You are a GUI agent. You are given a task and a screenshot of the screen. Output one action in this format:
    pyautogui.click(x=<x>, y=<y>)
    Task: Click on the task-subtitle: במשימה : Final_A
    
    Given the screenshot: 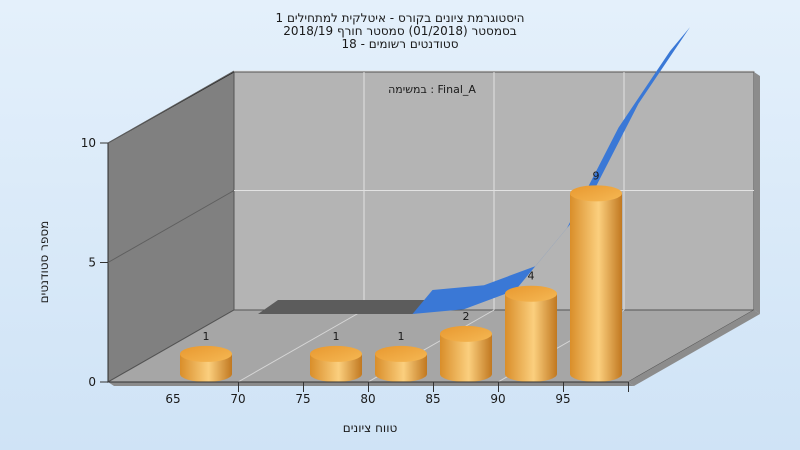 What is the action you would take?
    pyautogui.click(x=432, y=89)
    